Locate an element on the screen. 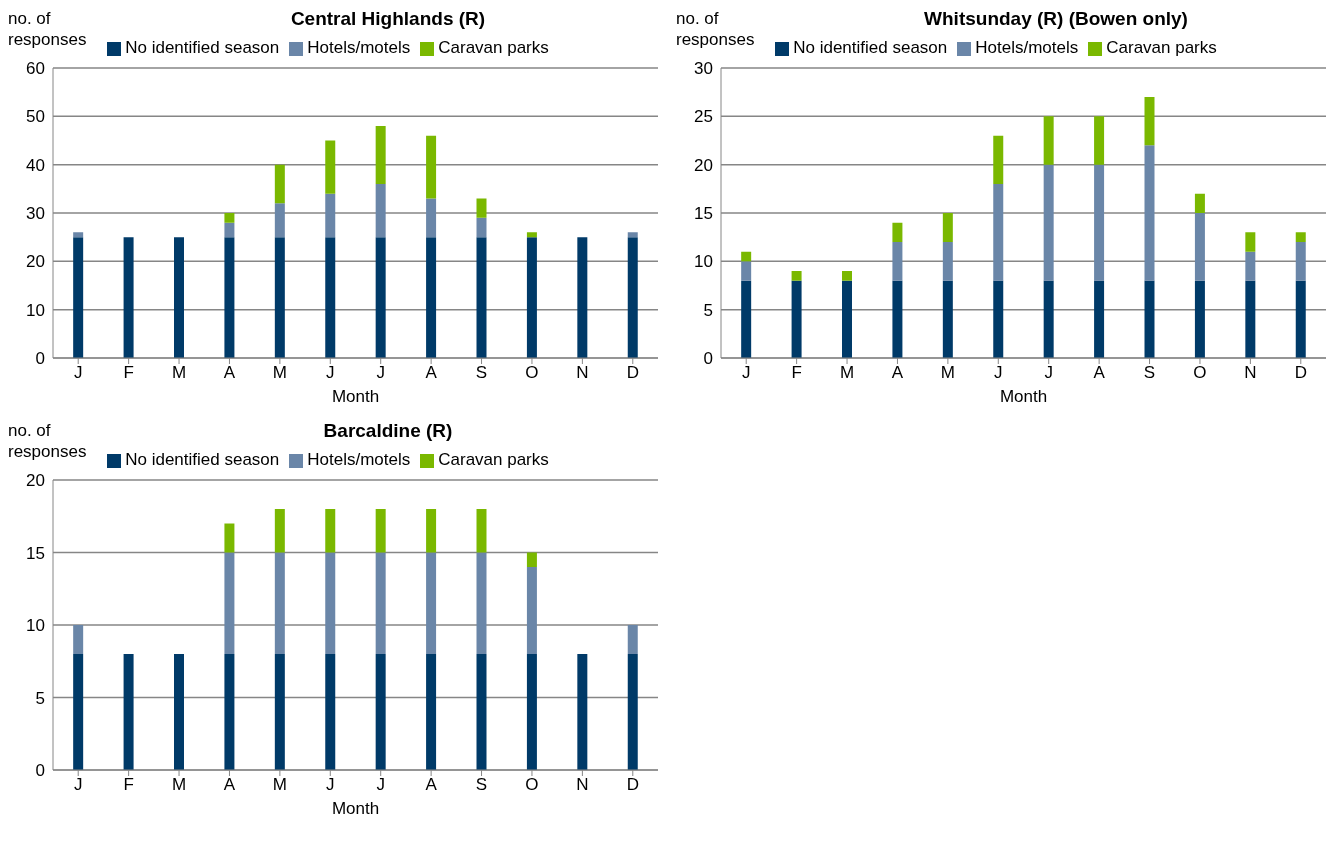 This screenshot has height=849, width=1344. y-tick-label: 15 is located at coordinates (703, 214).